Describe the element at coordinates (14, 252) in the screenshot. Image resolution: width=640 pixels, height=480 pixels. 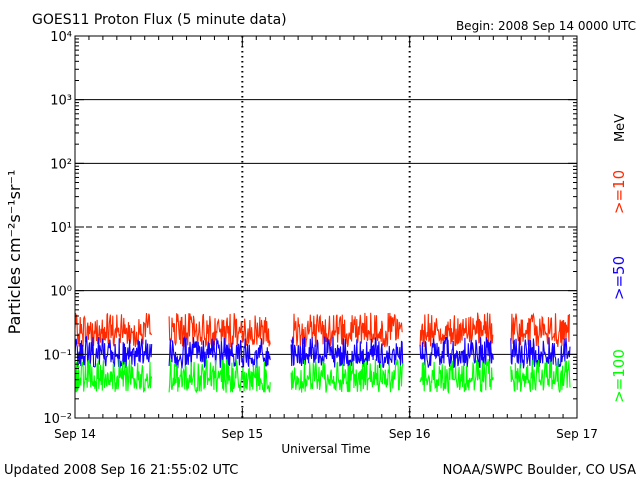
I see `y-axis-label: Particles cm⁻²s⁻¹sr⁻¹` at that location.